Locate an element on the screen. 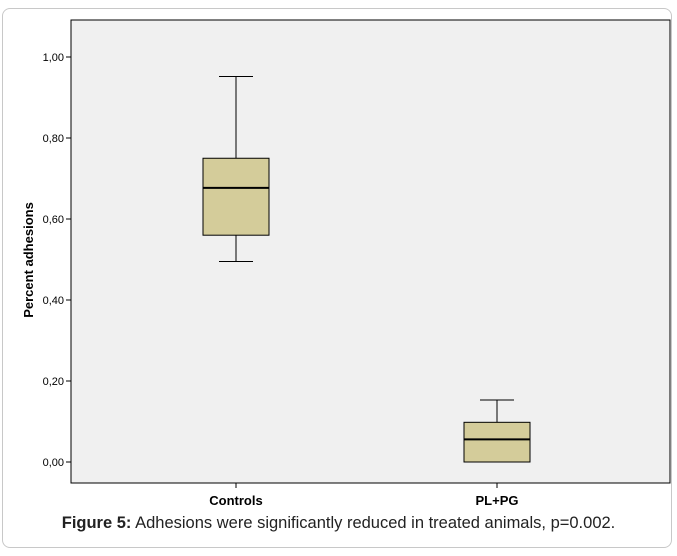 This screenshot has height=556, width=677. y-tick-label: 0,00 is located at coordinates (53, 463).